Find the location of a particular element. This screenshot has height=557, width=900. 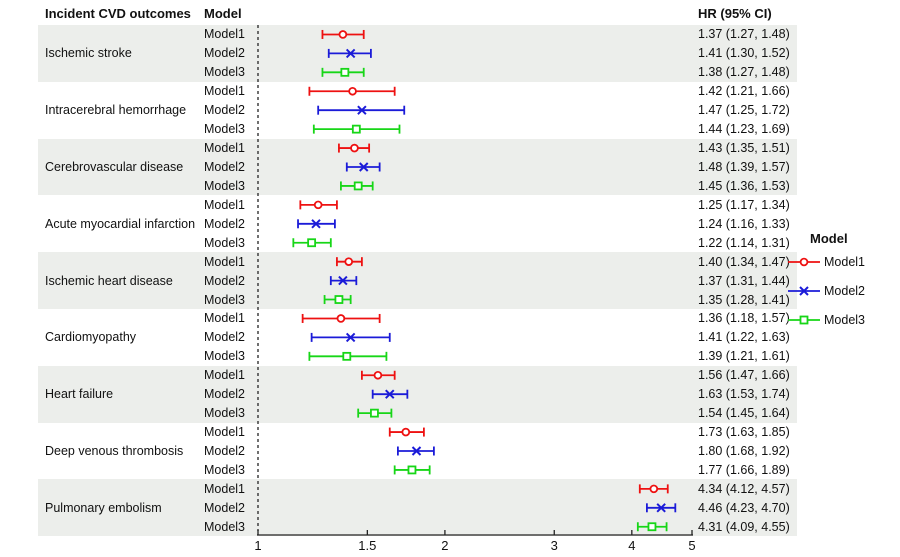

outcome-label: Deep venous thrombosis is located at coordinates (114, 451).